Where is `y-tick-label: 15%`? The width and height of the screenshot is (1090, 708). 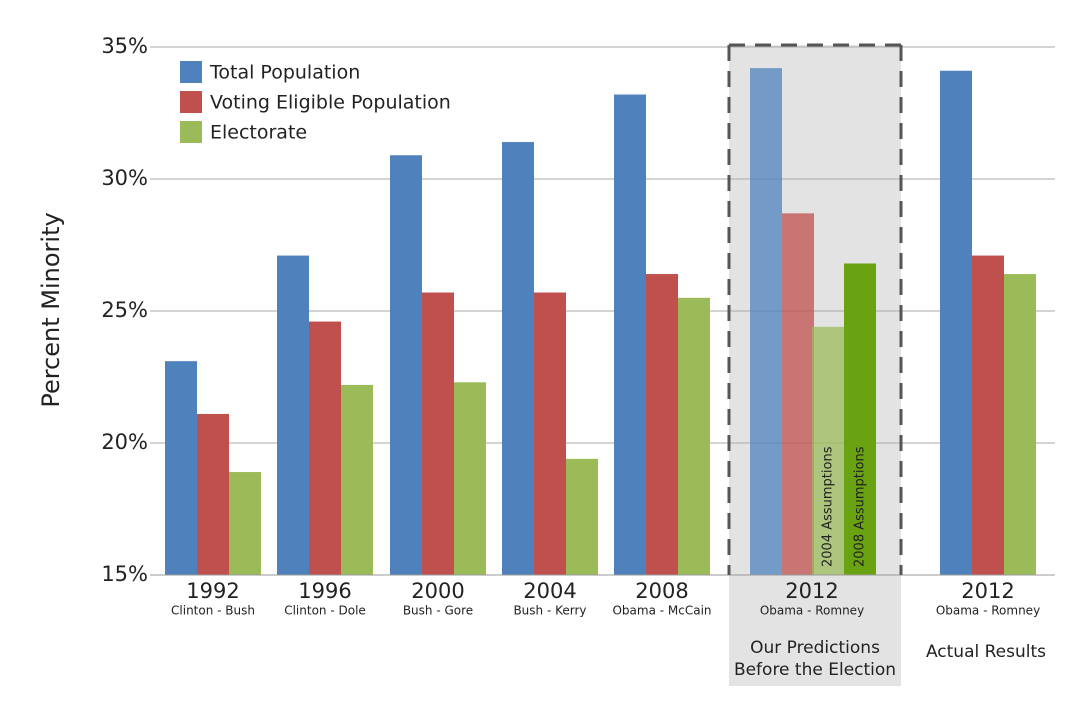
y-tick-label: 15% is located at coordinates (124, 574).